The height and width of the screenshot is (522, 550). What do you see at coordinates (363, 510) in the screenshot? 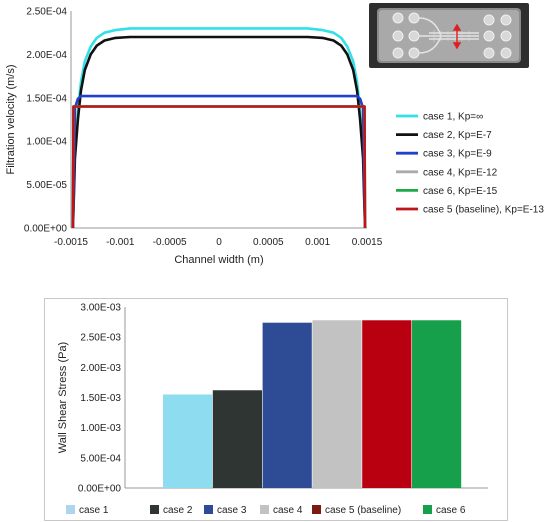
I see `legend-label: case 5 (baseline)` at bounding box center [363, 510].